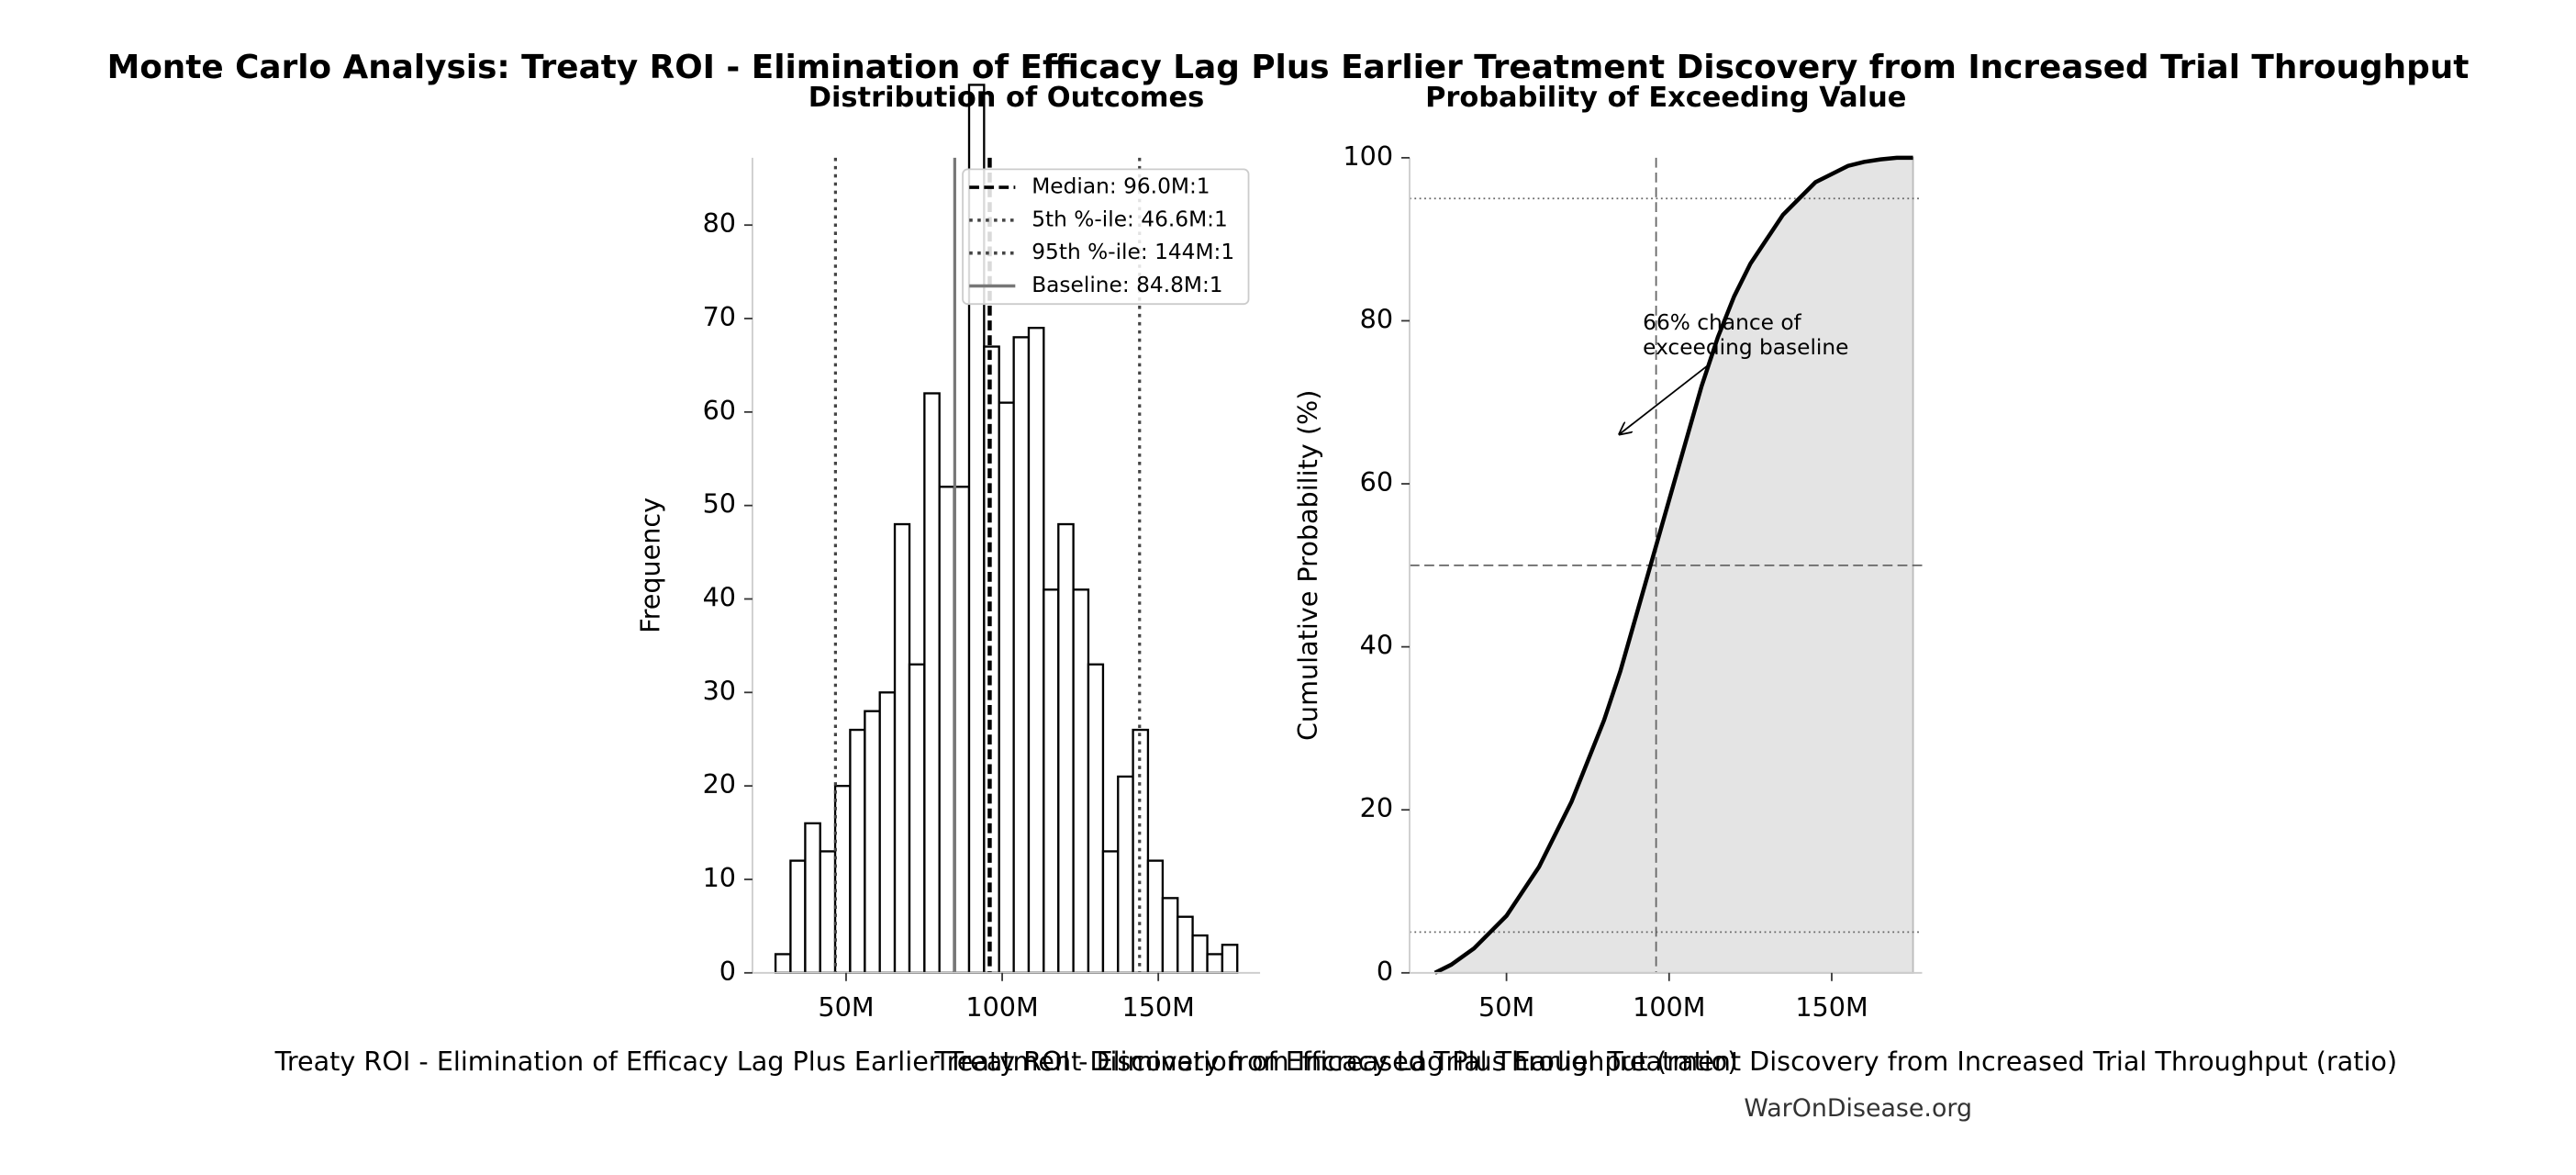 Image resolution: width=2576 pixels, height=1175 pixels. Describe the element at coordinates (1673, 565) in the screenshot. I see `cdf-line` at that location.